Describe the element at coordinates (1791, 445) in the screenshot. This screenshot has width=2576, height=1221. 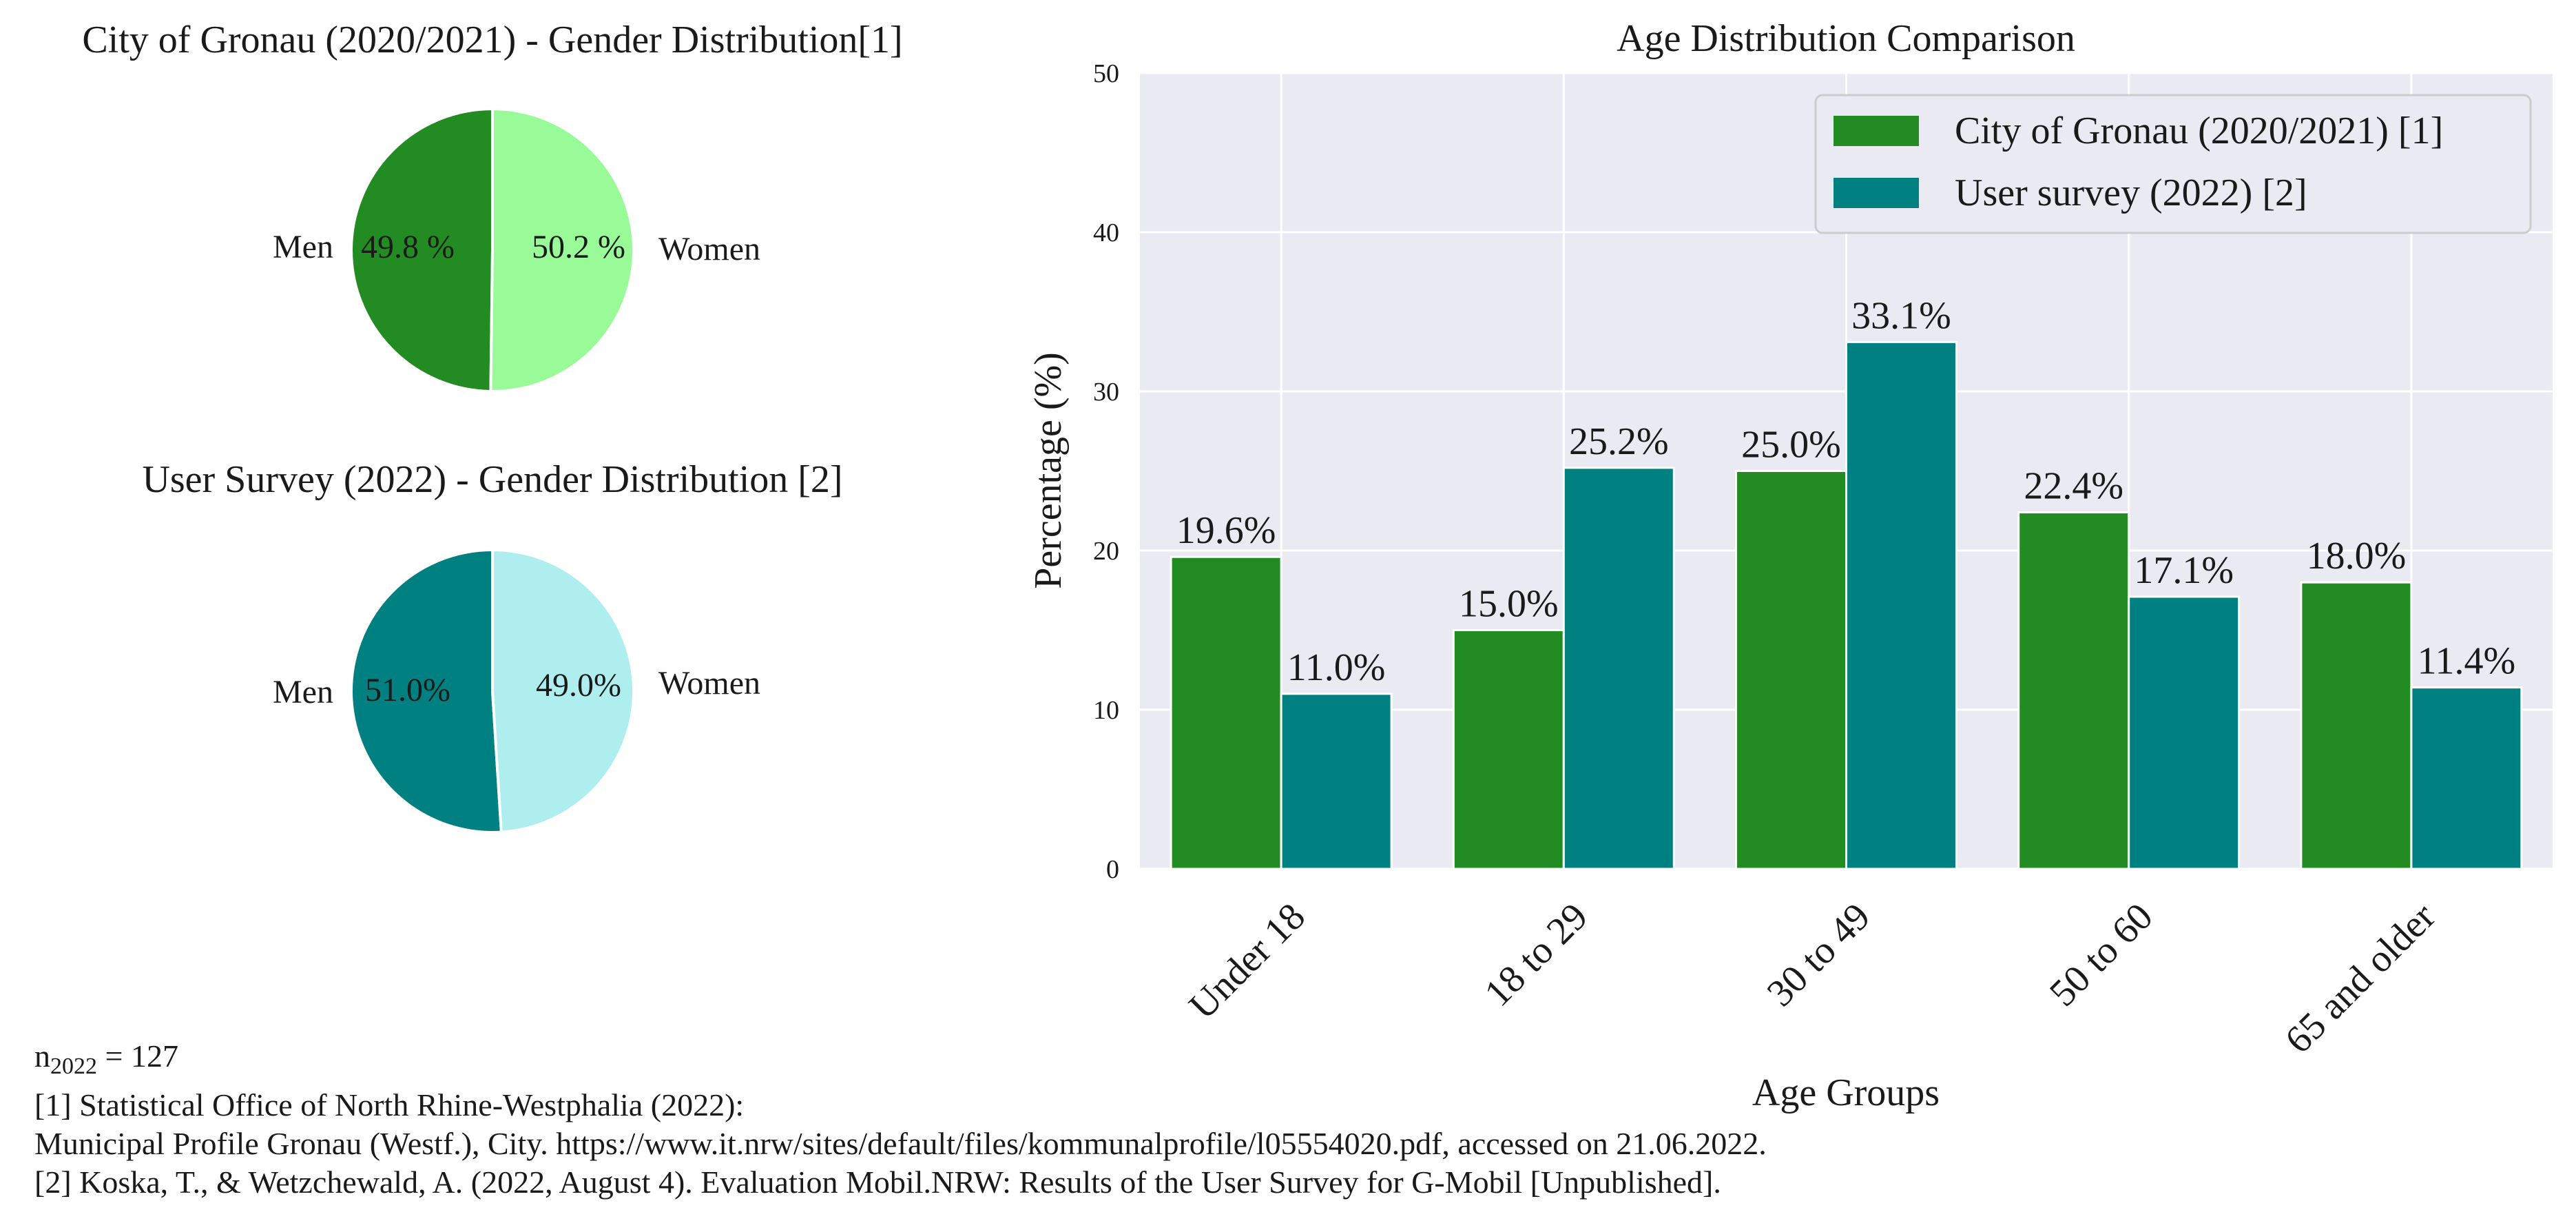
I see `bar-value-label: 25.0%` at that location.